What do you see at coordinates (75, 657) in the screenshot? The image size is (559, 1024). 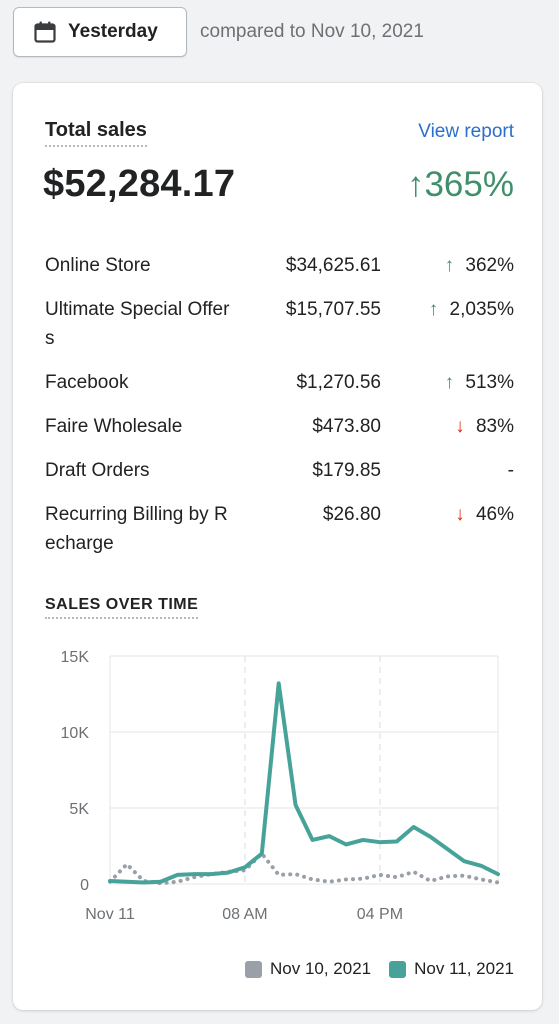 I see `y-tick-label: 15K` at bounding box center [75, 657].